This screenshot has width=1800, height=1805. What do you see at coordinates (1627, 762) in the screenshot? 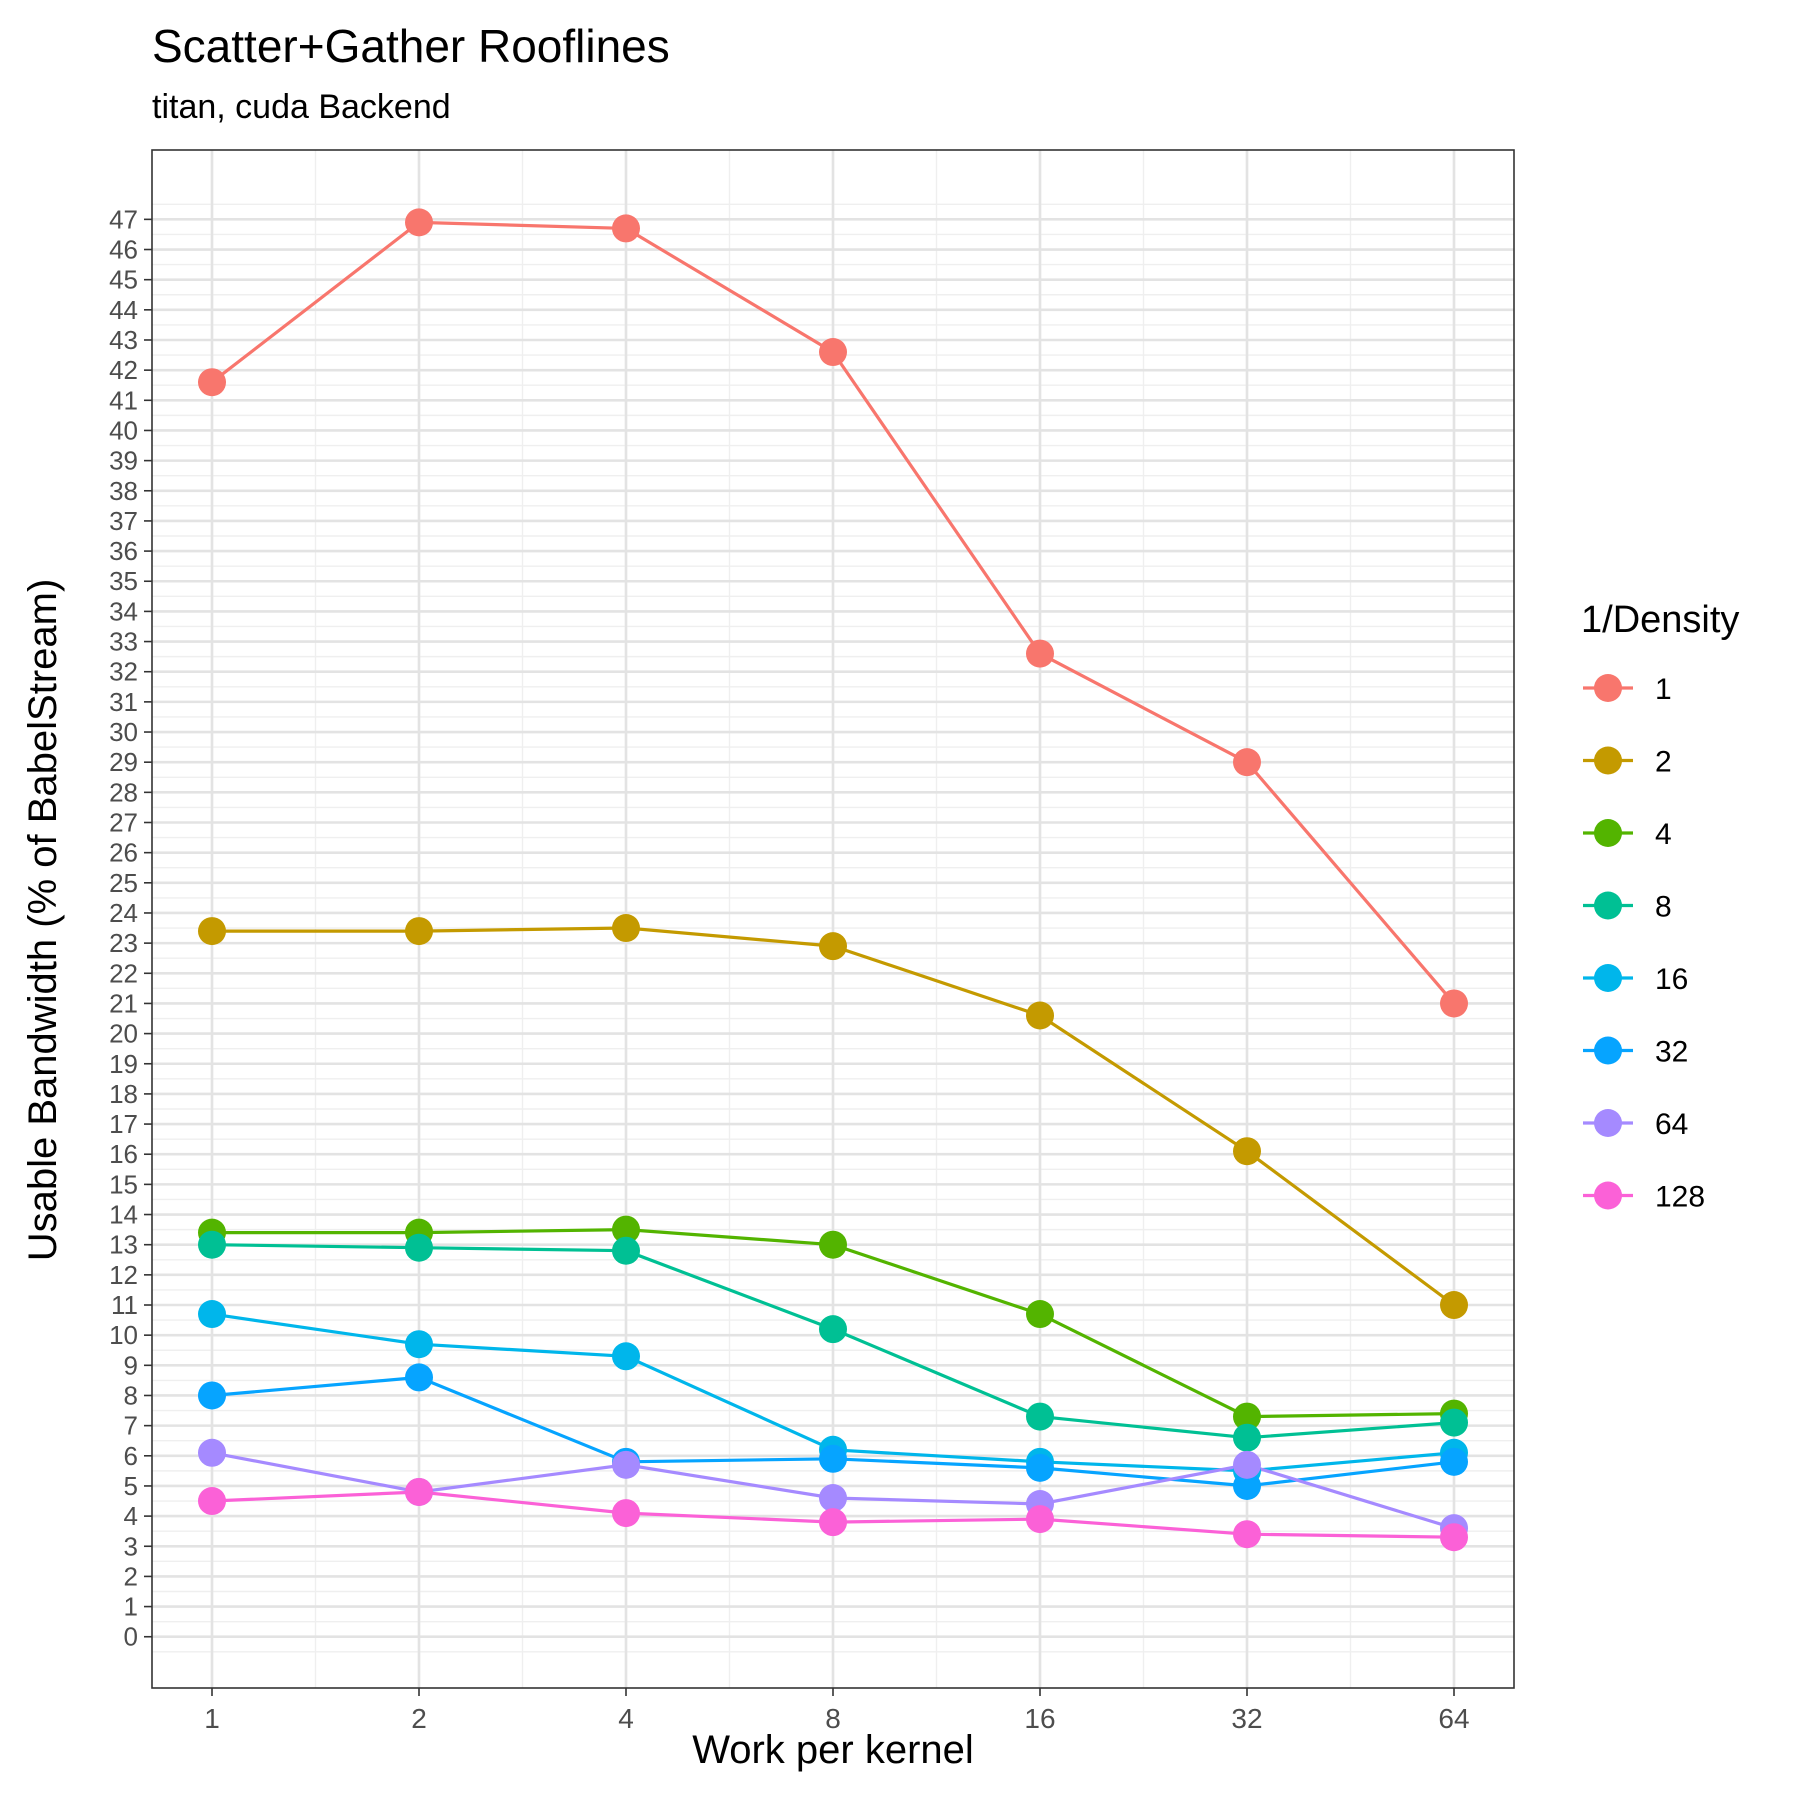
I see `legend-item-2: 2` at bounding box center [1627, 762].